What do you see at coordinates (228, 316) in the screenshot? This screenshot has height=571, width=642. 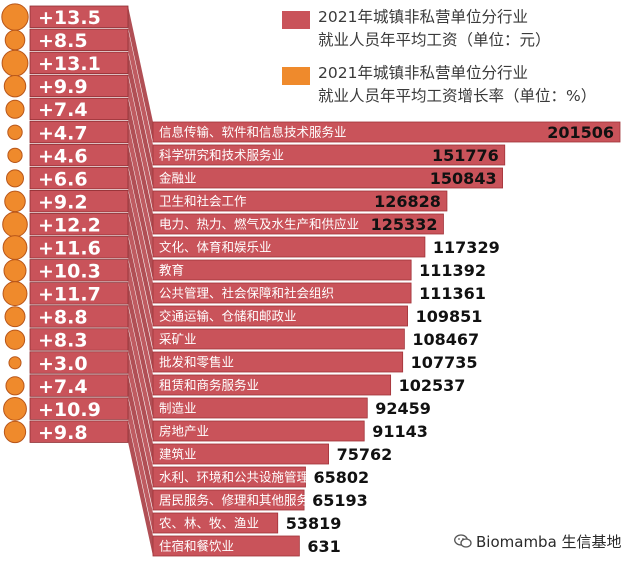 I see `category-label: 交通运输、仓储和邮政业` at bounding box center [228, 316].